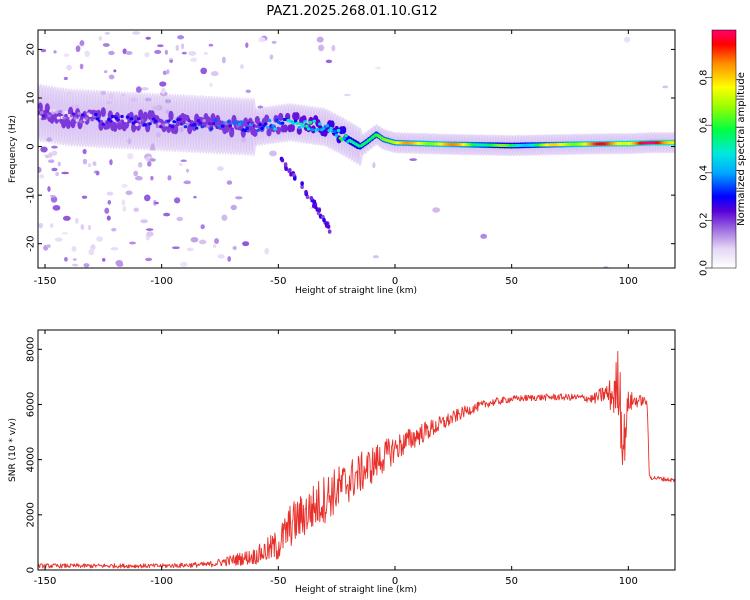 The image size is (750, 600). I want to click on colorbar-gradient, so click(724, 149).